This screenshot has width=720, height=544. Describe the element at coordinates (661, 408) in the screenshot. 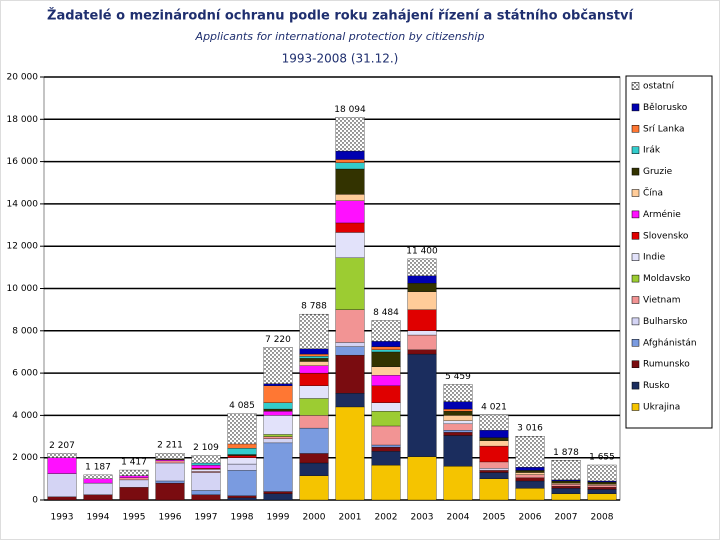

I see `legend-label: Ukrajina` at that location.